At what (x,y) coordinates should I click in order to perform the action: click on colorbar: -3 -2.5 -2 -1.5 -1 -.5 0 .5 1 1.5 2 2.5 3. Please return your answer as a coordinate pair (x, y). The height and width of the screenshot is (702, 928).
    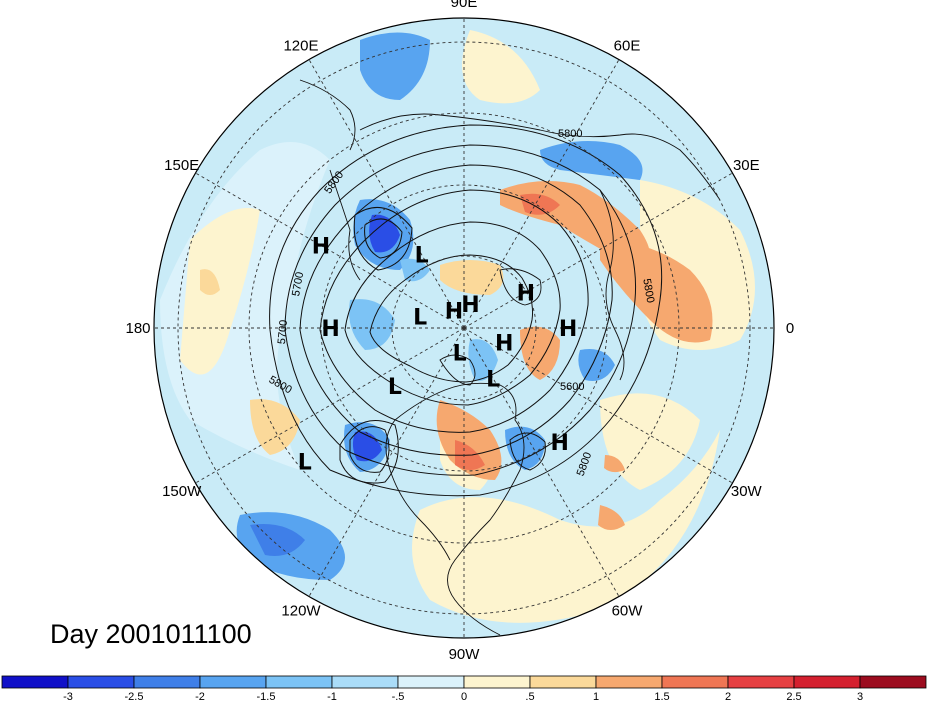
    Looking at the image, I should click on (464, 688).